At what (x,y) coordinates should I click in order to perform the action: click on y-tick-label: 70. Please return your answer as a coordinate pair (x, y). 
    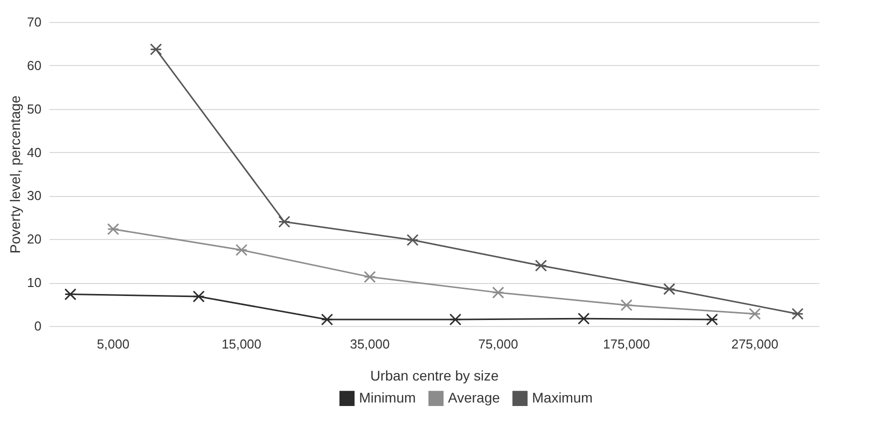
    Looking at the image, I should click on (34, 22).